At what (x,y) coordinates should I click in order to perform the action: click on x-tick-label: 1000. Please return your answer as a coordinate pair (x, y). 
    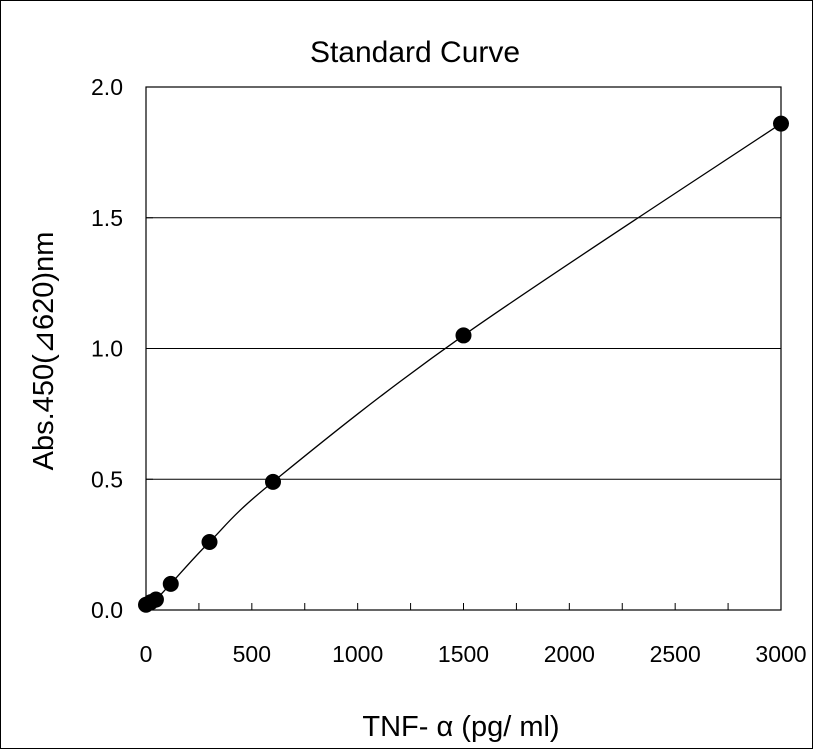
    Looking at the image, I should click on (357, 654).